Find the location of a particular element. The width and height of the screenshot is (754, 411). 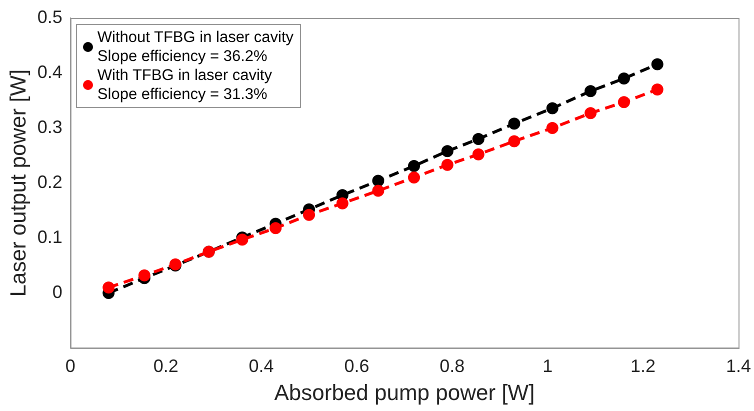

y-tick-label: 0.3 is located at coordinates (49, 126).